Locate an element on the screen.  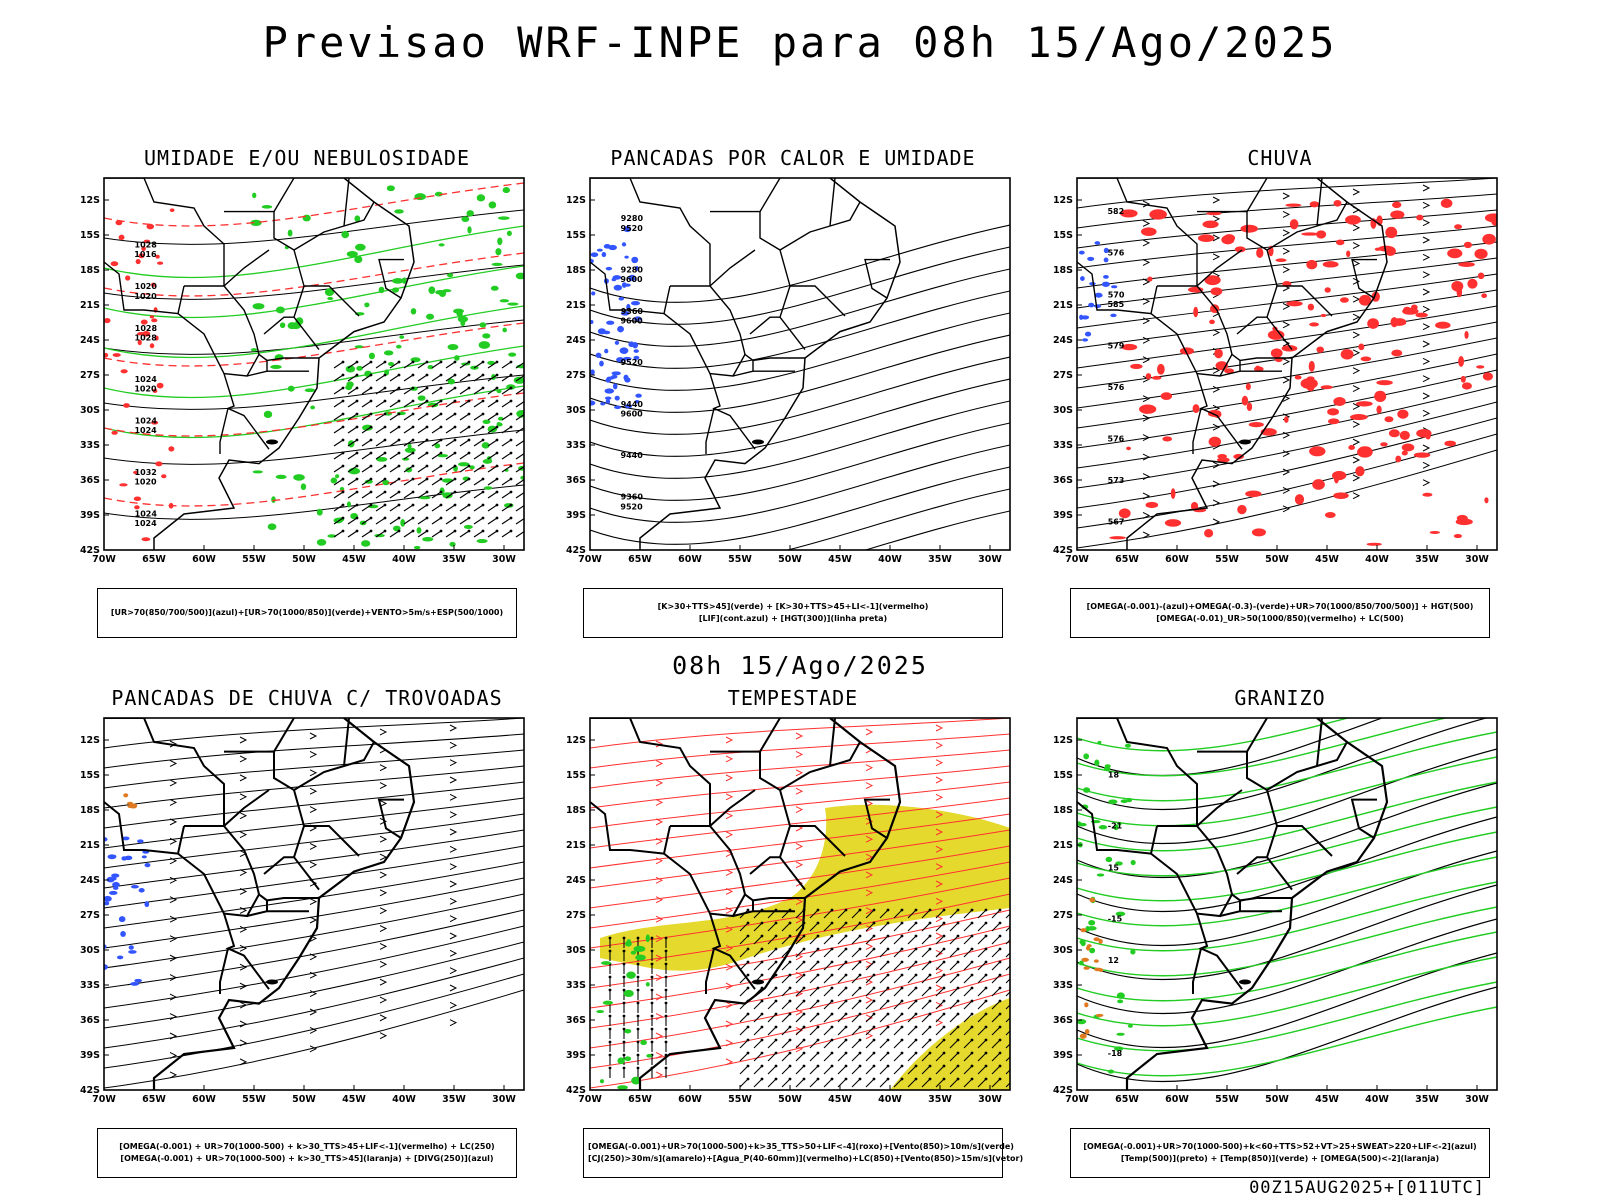
wind850-vectors is located at coordinates (877, 998).